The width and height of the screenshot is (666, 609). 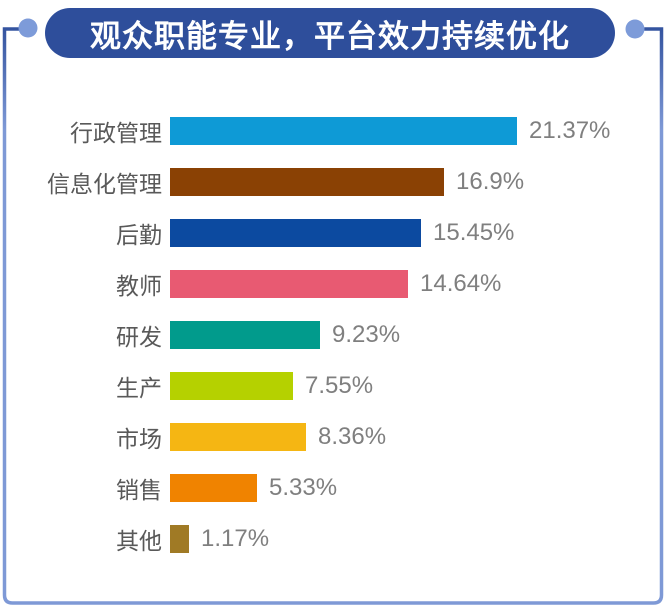 I want to click on bar-row: 信息化管理 16.9%, so click(x=340, y=181).